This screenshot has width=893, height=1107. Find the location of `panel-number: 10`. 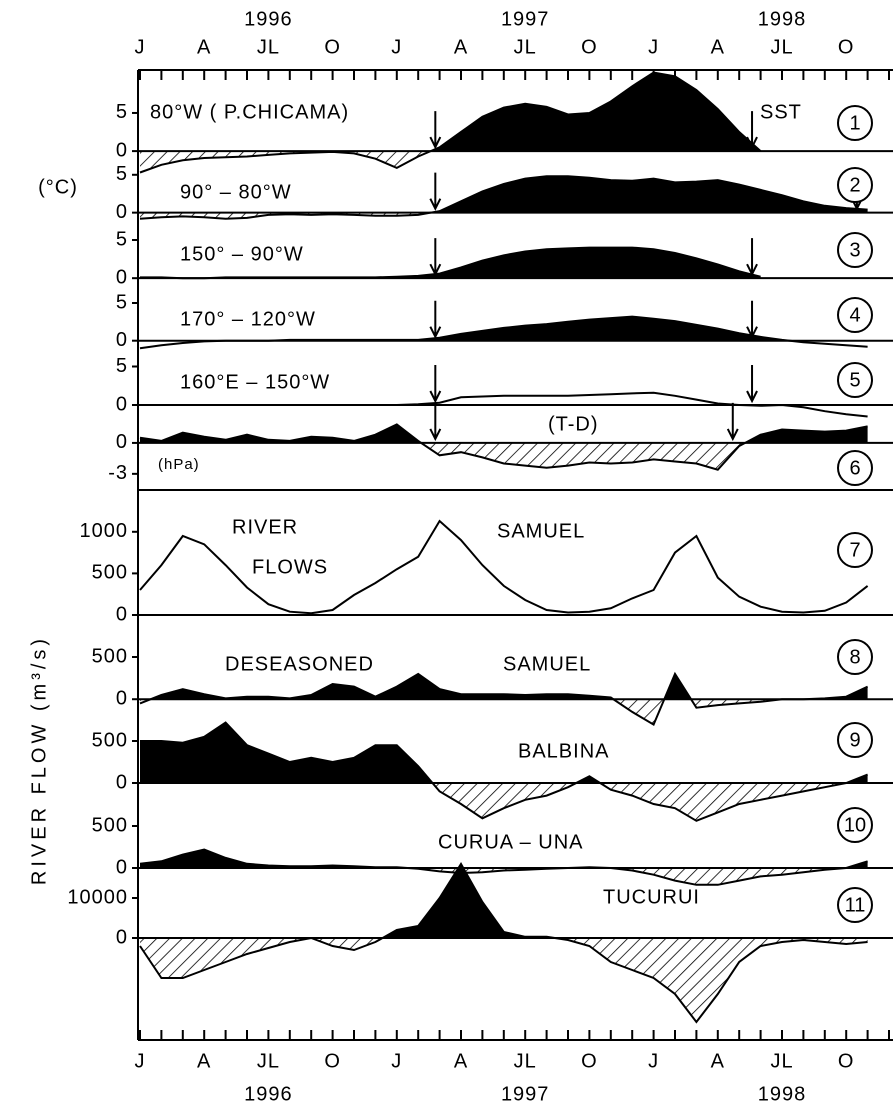

panel-number: 10 is located at coordinates (855, 825).